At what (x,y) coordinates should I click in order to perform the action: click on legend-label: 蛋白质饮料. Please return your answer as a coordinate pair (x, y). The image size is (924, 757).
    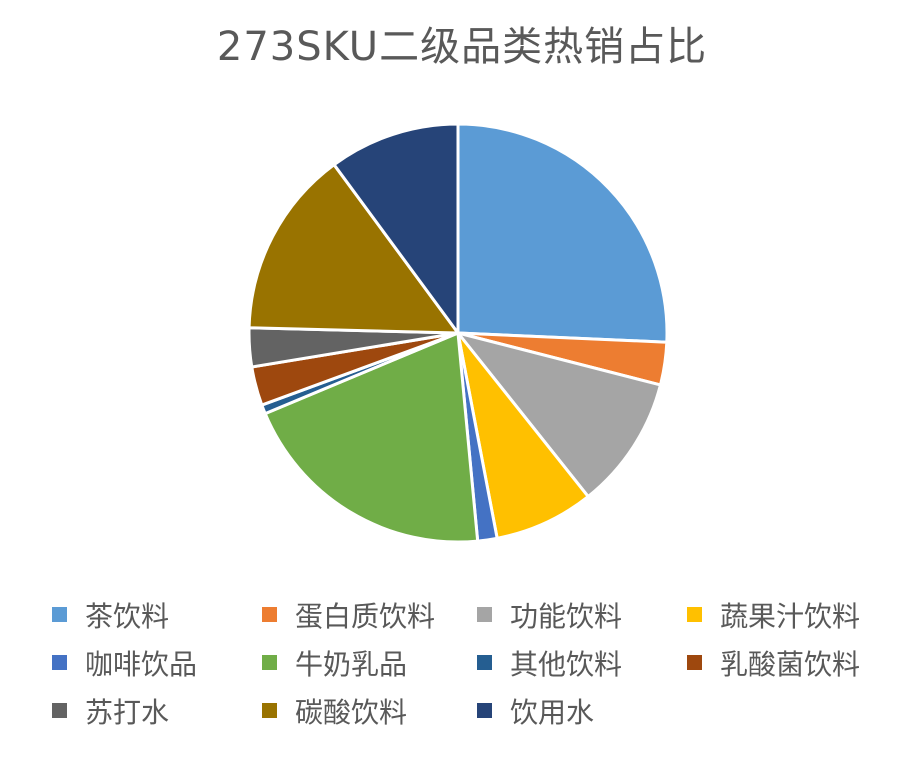
    Looking at the image, I should click on (365, 616).